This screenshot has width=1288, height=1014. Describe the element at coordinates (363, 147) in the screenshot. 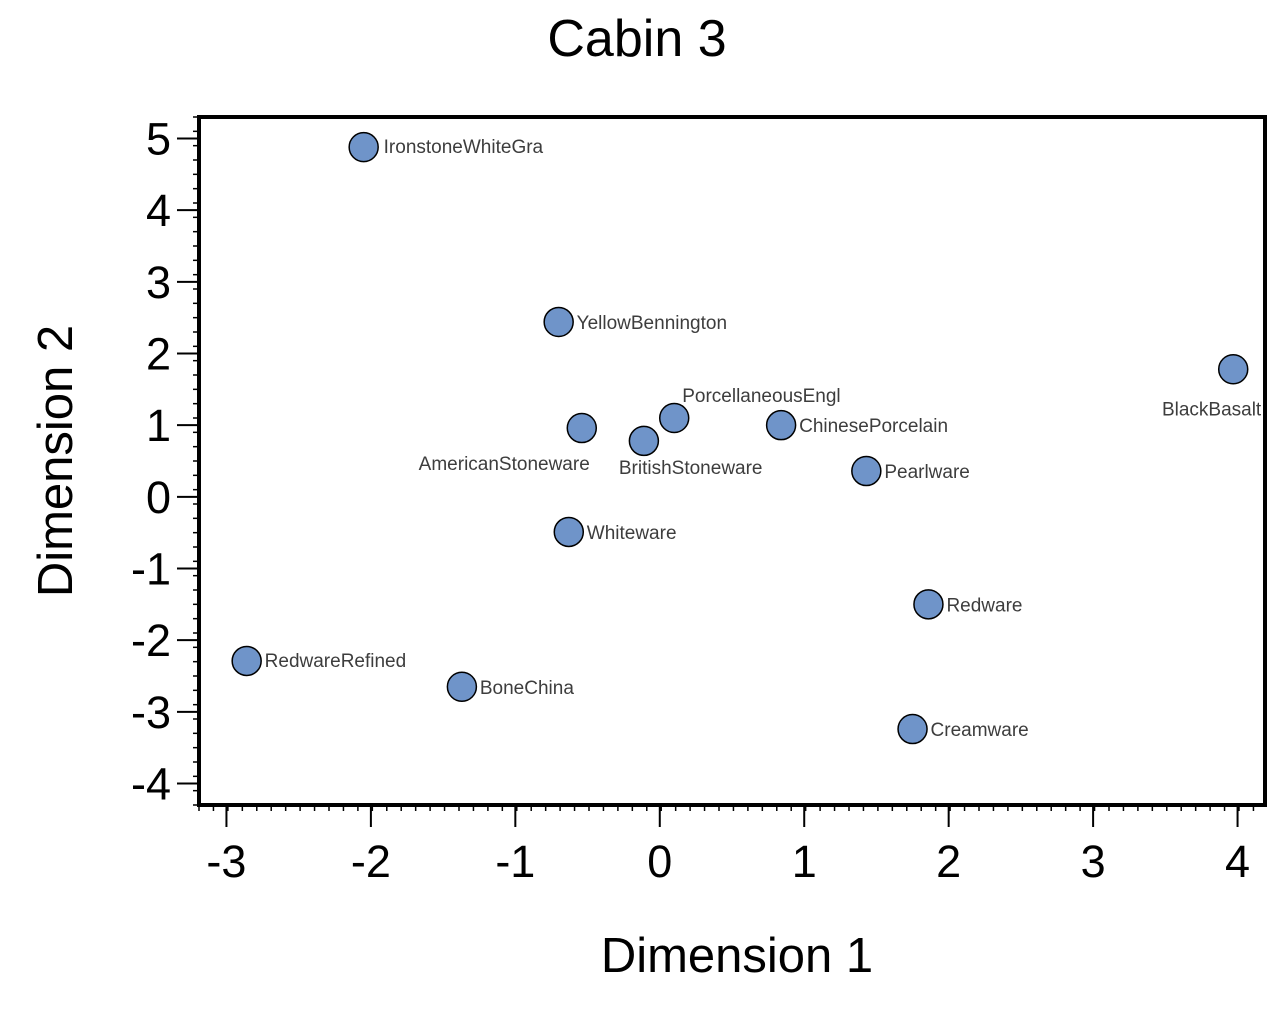

I see `data-point-IronstoneWhiteGra` at that location.